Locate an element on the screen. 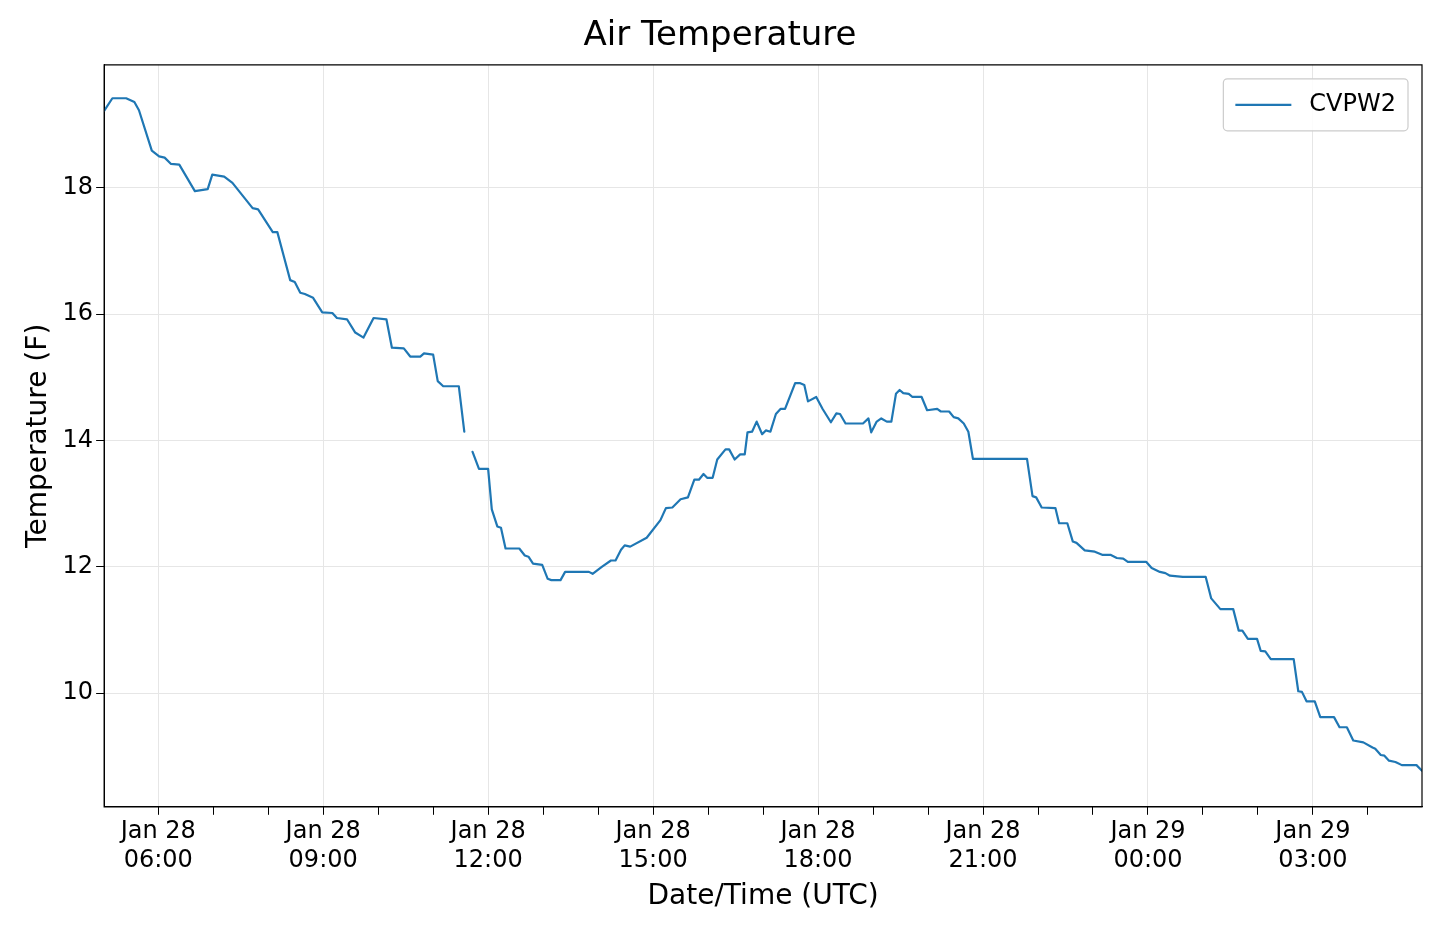  y-tick-label: 10 is located at coordinates (78, 691).